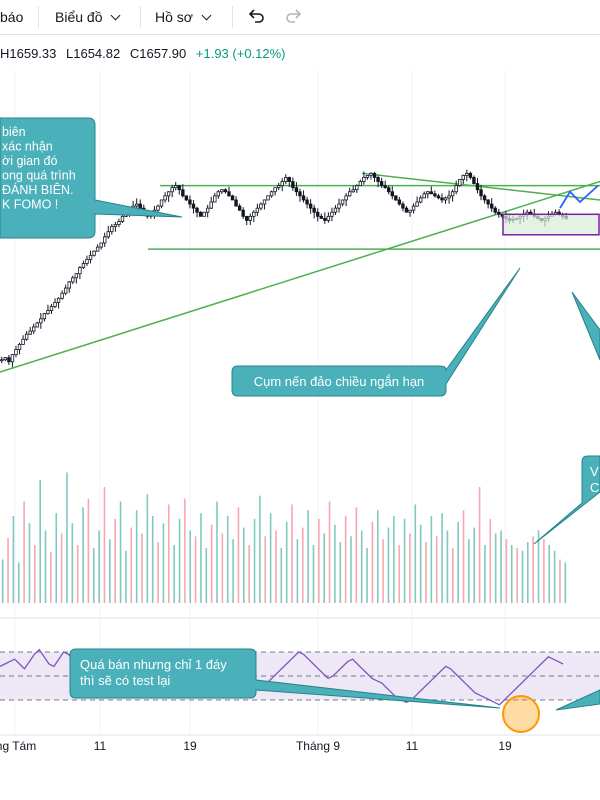  I want to click on chart-menu-label: Biểu đồ, so click(79, 17).